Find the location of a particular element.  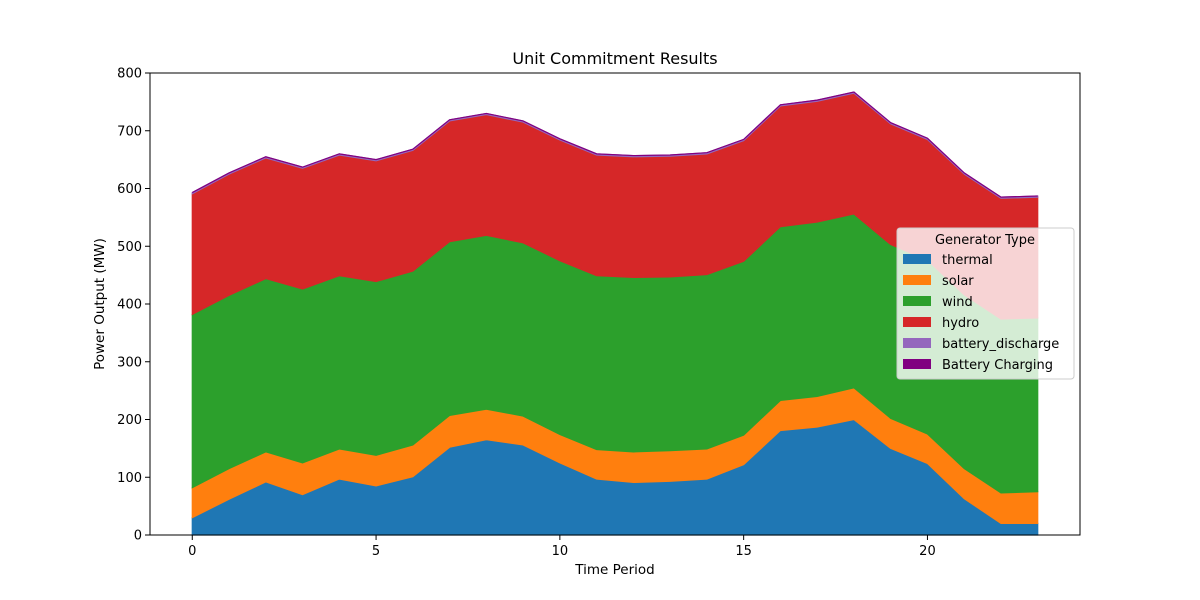

y-tick-label: 700 is located at coordinates (129, 131).